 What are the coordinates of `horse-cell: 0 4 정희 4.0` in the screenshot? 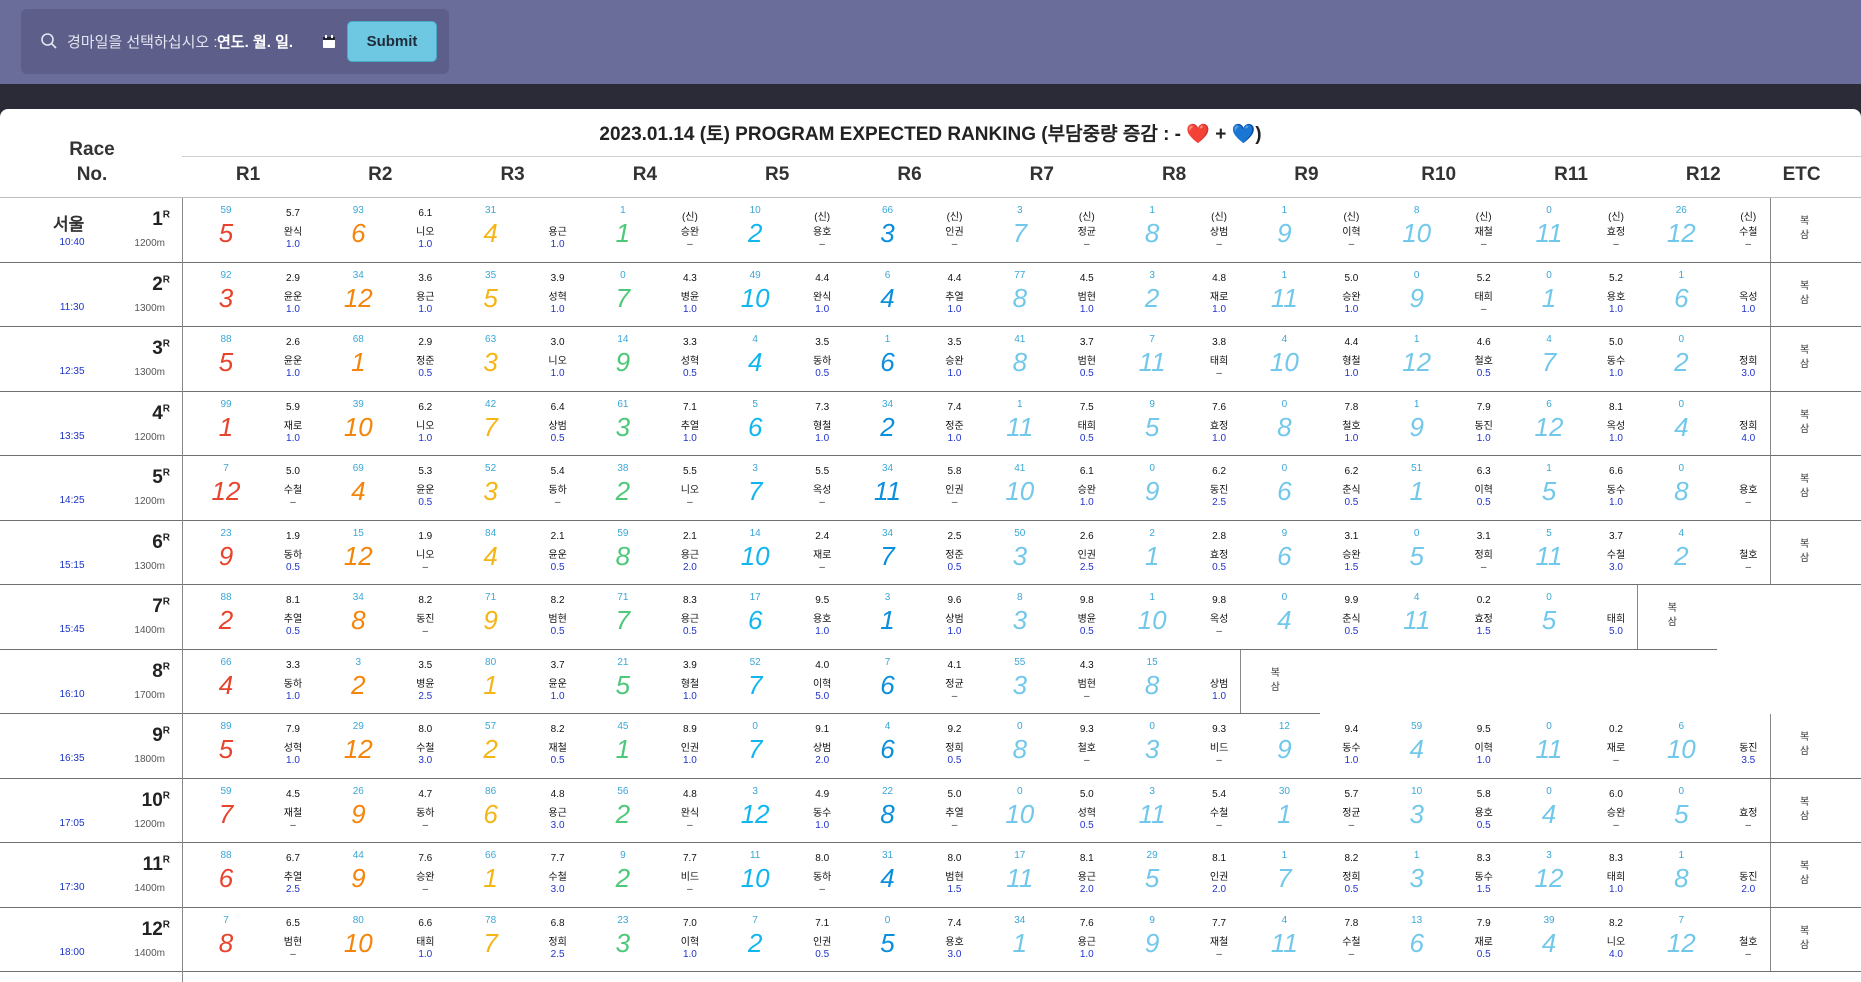 It's located at (1703, 424).